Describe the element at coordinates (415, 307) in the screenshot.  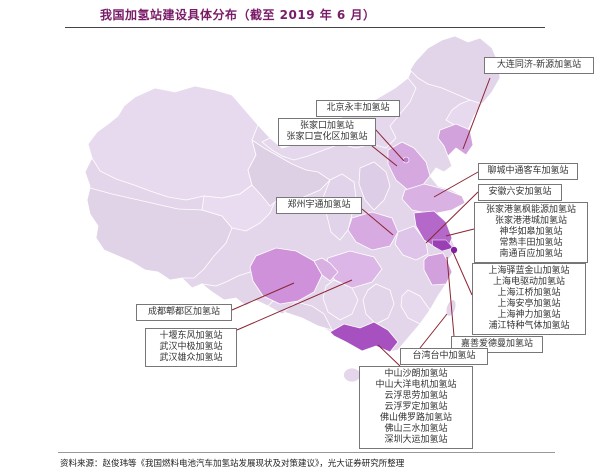
I see `map-province-fujian` at that location.